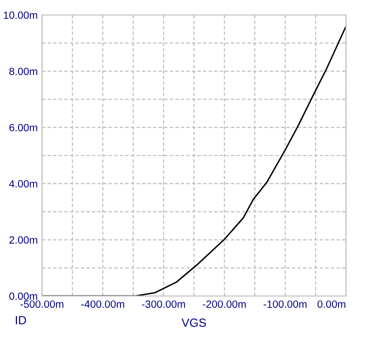  I want to click on y-tick-label: 0.00m, so click(23, 296).